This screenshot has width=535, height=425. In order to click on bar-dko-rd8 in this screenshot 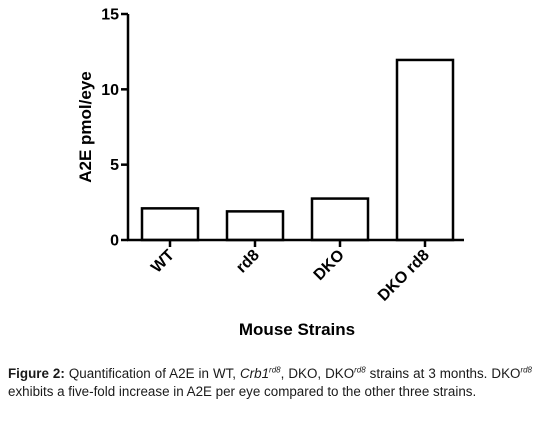, I will do `click(425, 150)`.